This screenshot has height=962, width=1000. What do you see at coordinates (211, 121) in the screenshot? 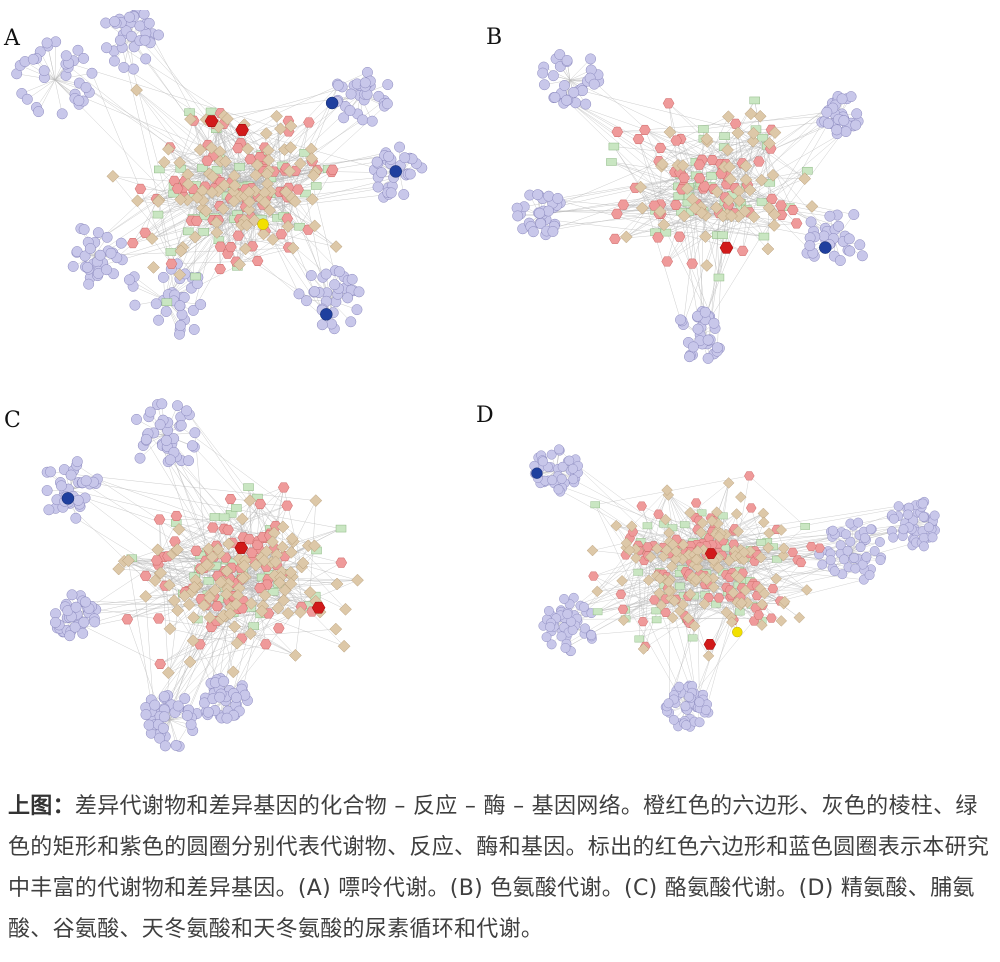
I see `highlight-compound-node` at bounding box center [211, 121].